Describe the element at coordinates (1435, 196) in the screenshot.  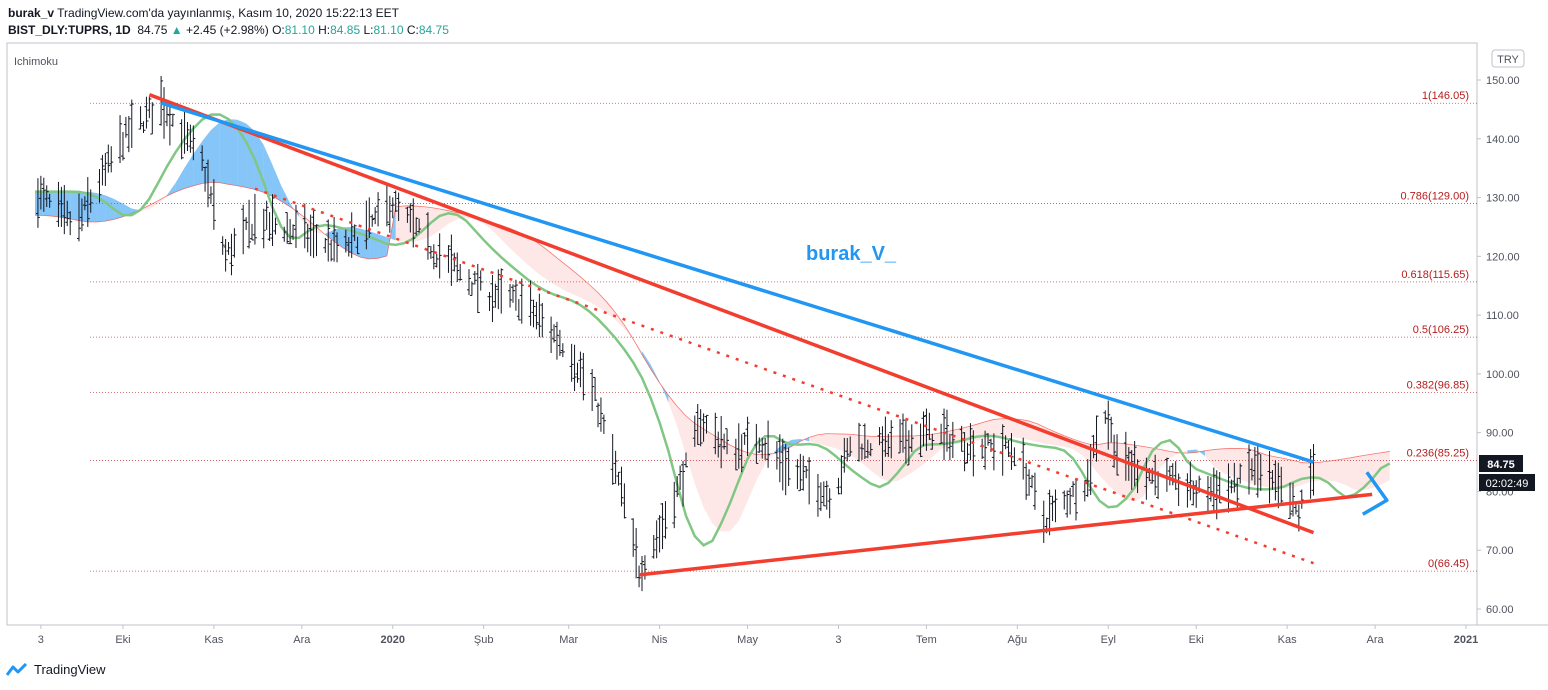
I see `fib-level-label: 0.786(129.00)` at that location.